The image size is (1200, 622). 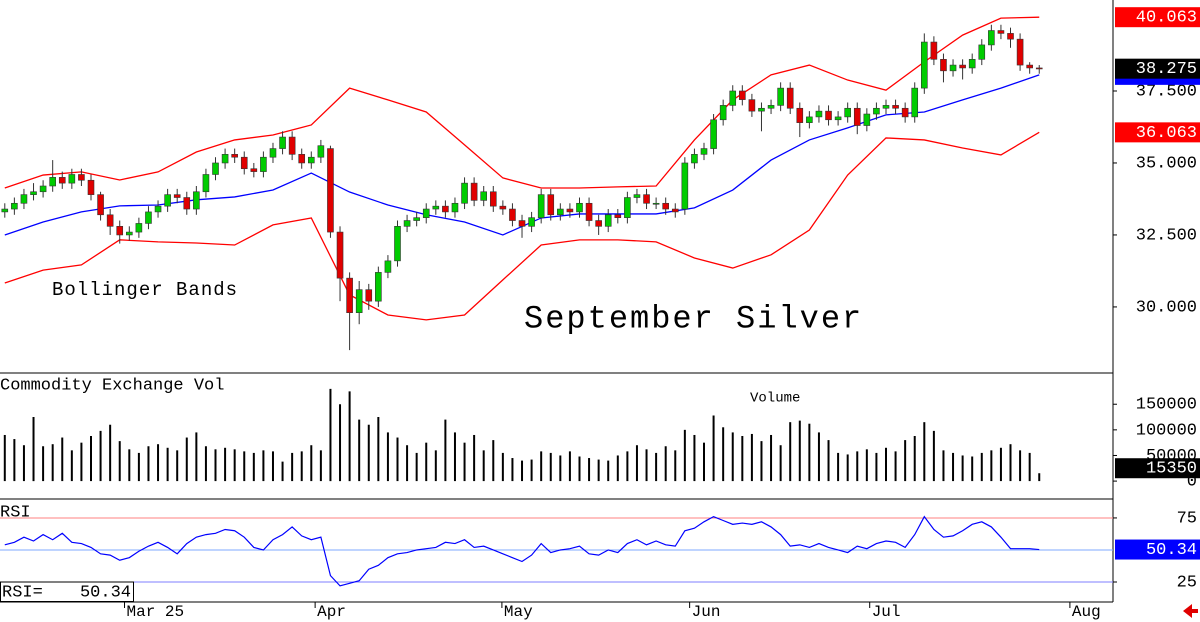 What do you see at coordinates (522, 551) in the screenshot?
I see `rsi-line` at bounding box center [522, 551].